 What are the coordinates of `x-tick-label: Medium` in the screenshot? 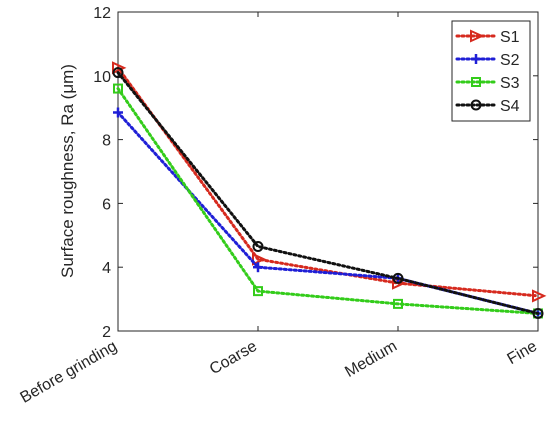 It's located at (371, 359).